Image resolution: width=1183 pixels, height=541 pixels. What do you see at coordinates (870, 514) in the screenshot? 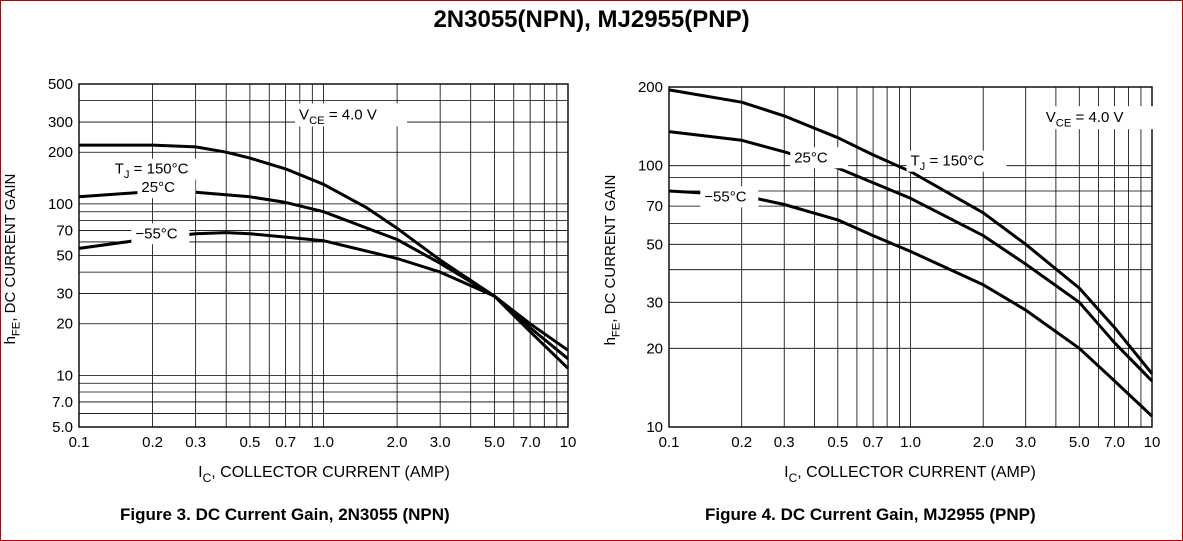
I see `figure-caption-pnp: Figure 4. DC Current Gain, MJ2955 (PNP)` at bounding box center [870, 514].